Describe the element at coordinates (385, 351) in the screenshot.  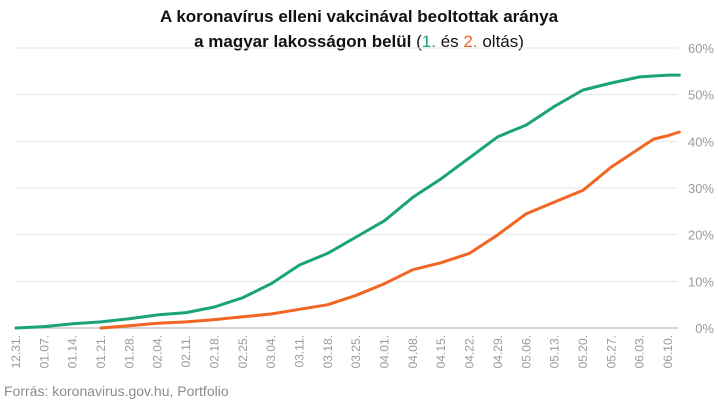
I see `x-tick-label: 04.01.` at that location.